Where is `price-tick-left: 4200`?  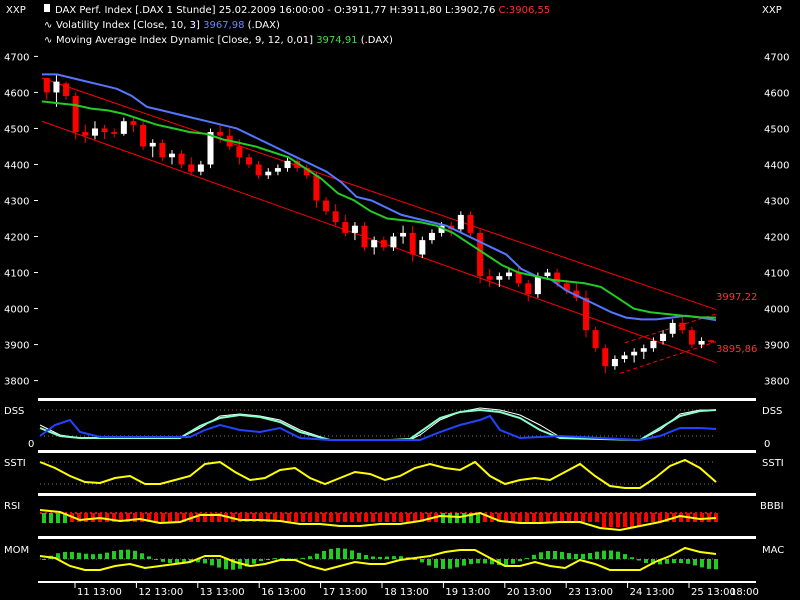
price-tick-left: 4200 is located at coordinates (16, 238).